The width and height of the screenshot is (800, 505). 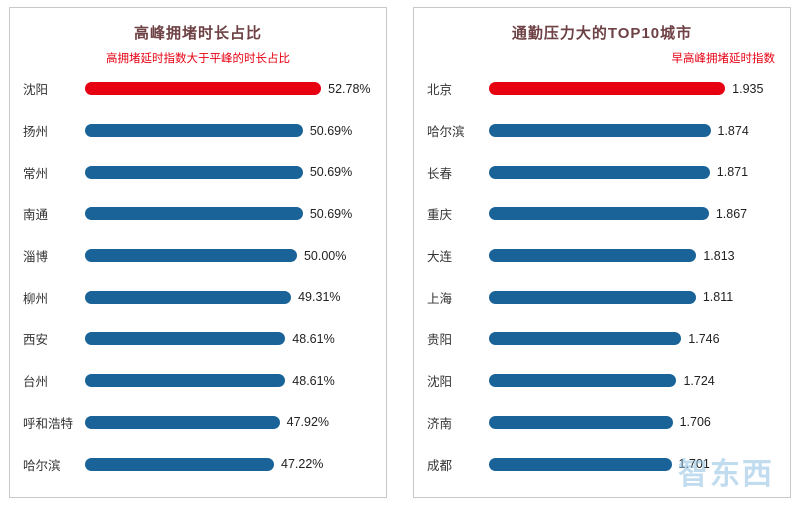 I want to click on value-label: 47.22%, so click(x=302, y=464).